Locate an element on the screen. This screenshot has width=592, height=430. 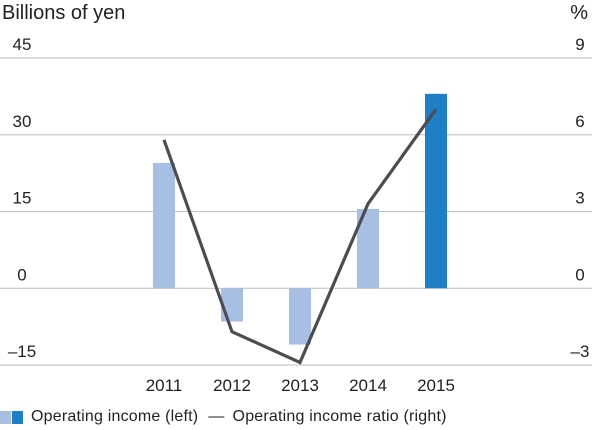
left-tick-label: –15 is located at coordinates (22, 351).